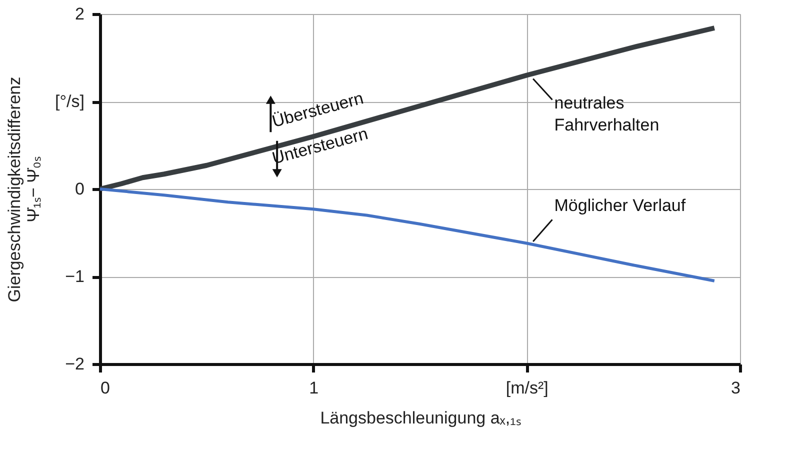  What do you see at coordinates (314, 388) in the screenshot?
I see `x-tick-label: 1` at bounding box center [314, 388].